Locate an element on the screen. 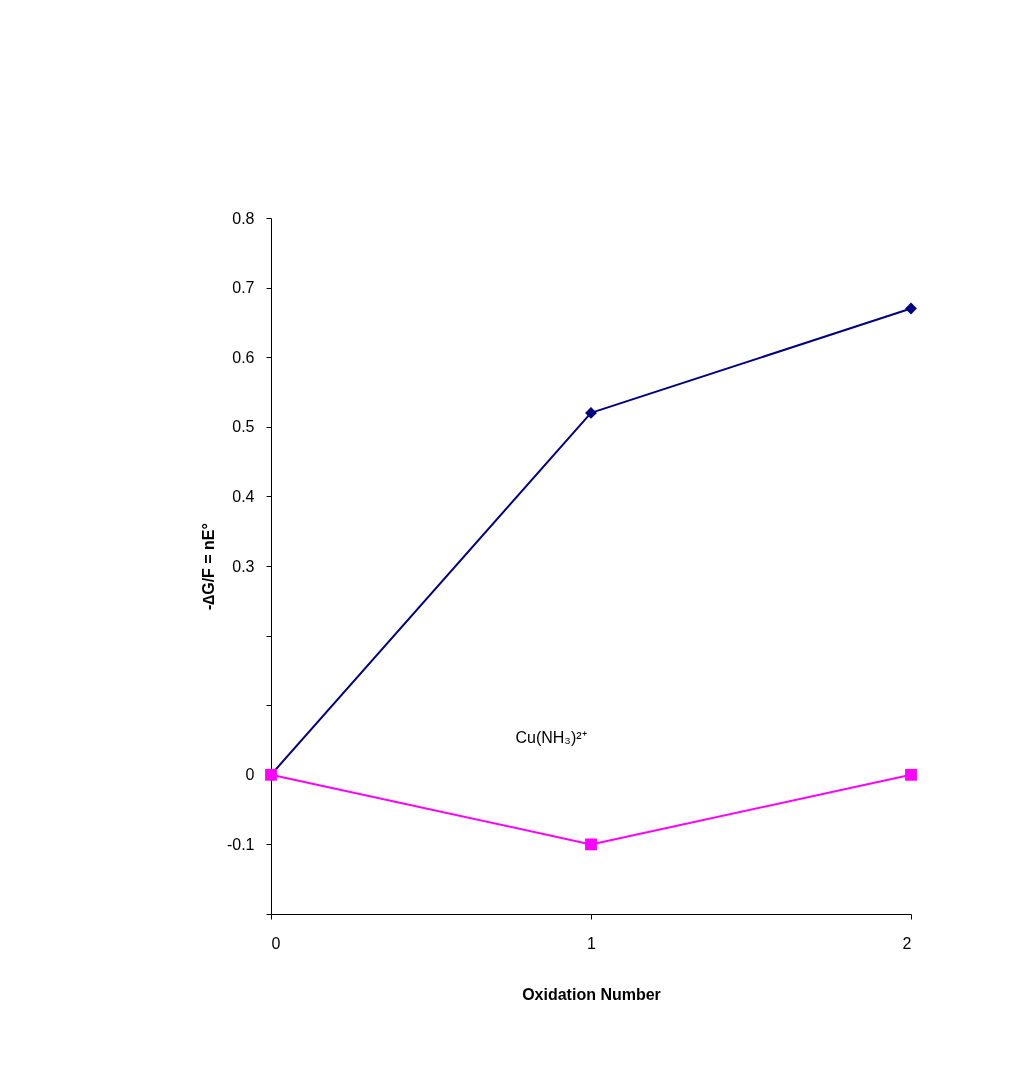 This screenshot has width=1009, height=1086. y-tick-label: 0.3 is located at coordinates (243, 566).